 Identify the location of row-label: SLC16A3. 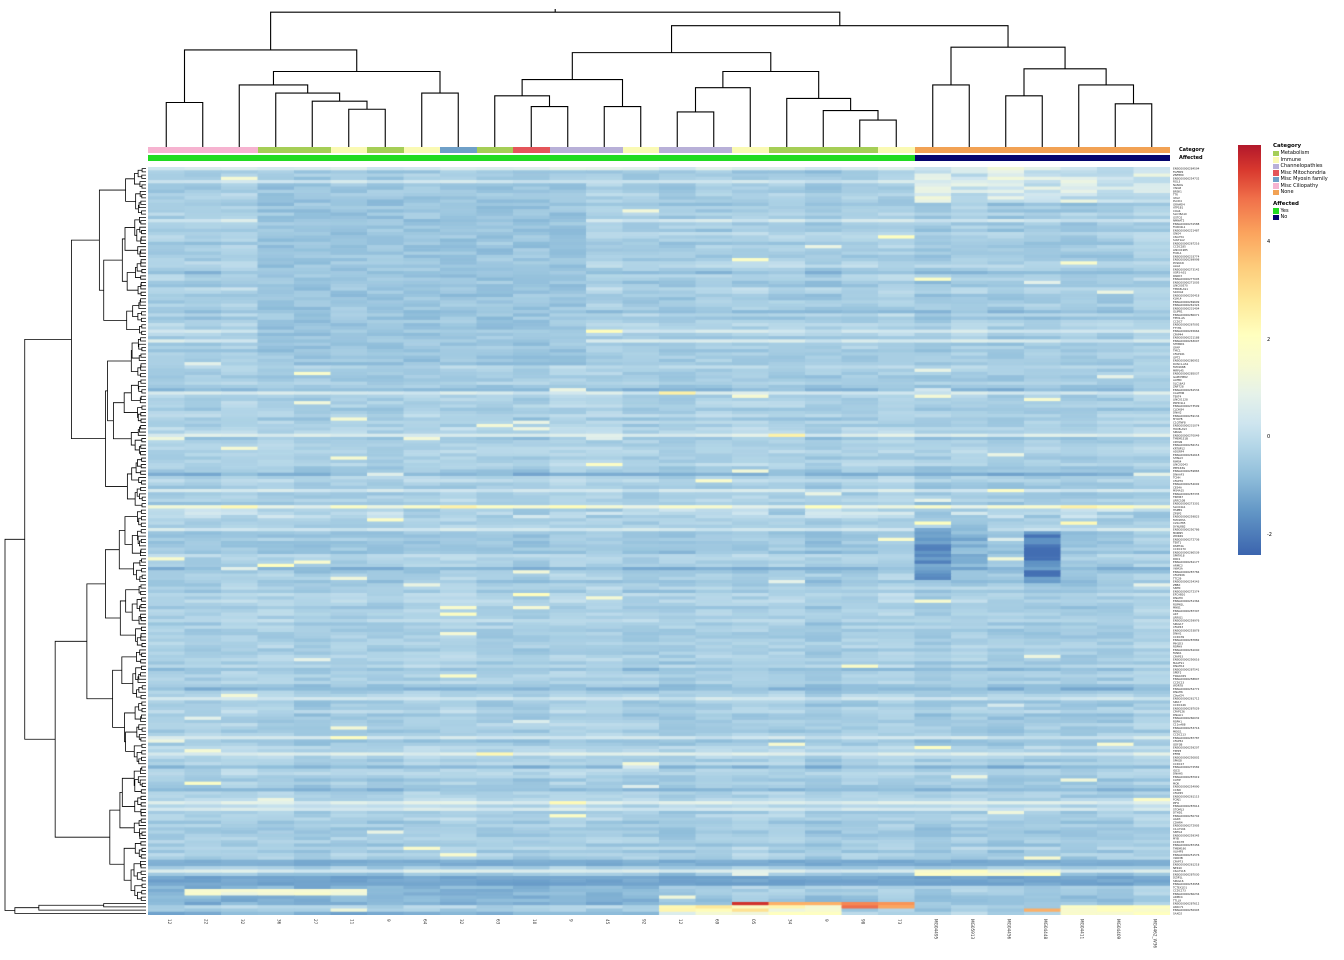
(1179, 383).